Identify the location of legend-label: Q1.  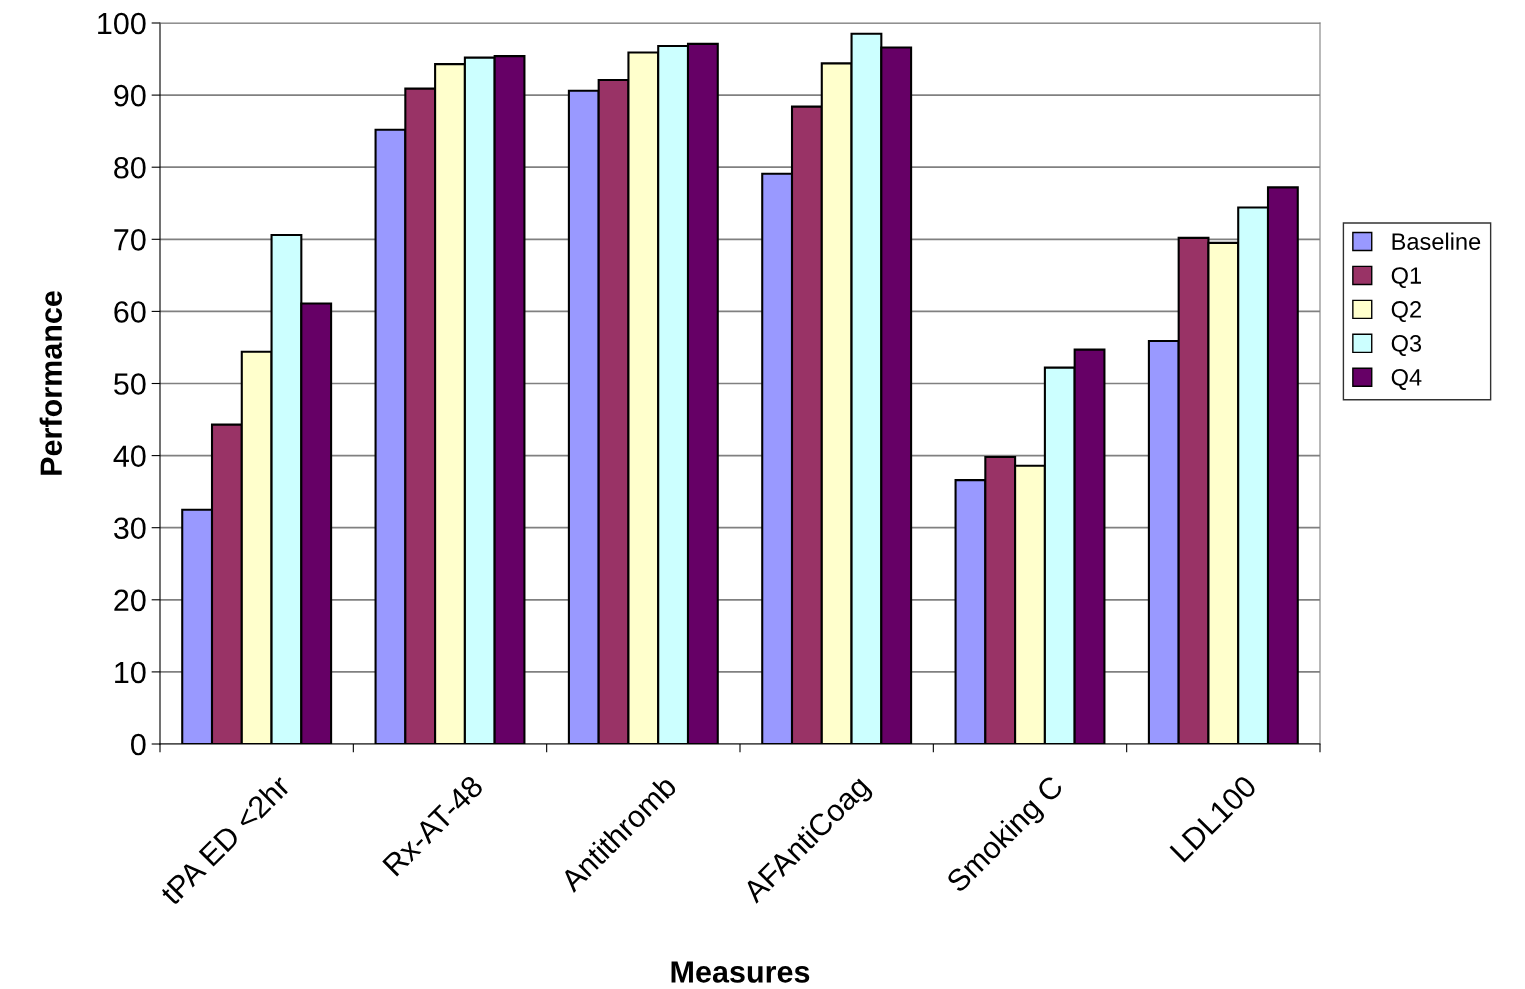
(1406, 278).